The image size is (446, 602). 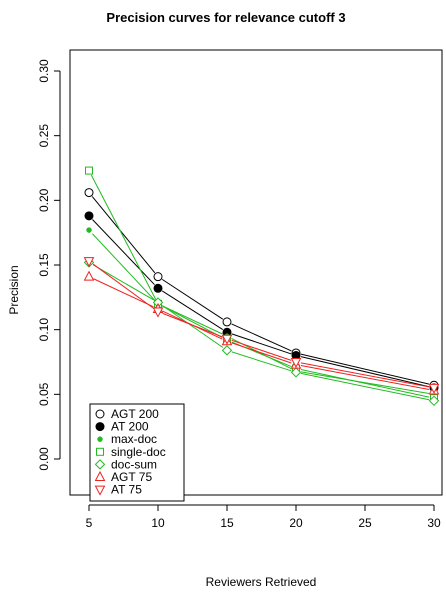 What do you see at coordinates (134, 464) in the screenshot?
I see `legend-label: doc-sum` at bounding box center [134, 464].